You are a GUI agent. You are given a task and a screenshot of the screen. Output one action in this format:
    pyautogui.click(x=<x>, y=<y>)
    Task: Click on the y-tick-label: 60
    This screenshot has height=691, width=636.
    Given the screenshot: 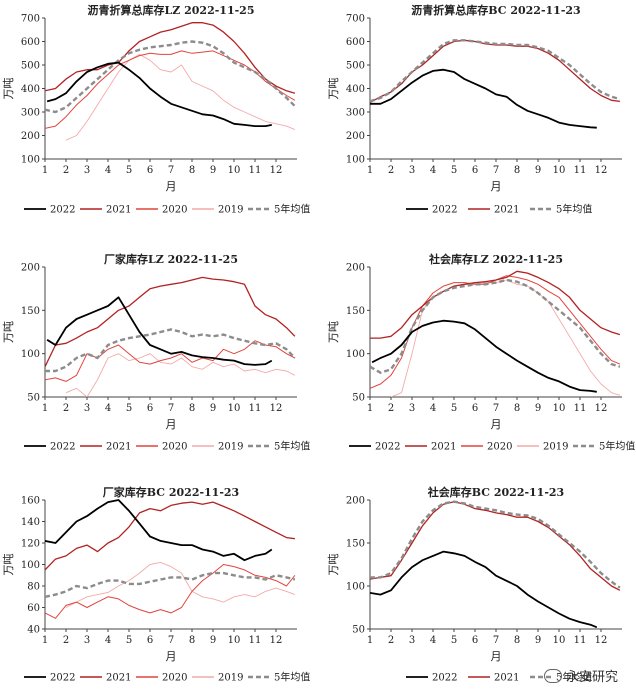 What is the action you would take?
    pyautogui.click(x=33, y=608)
    